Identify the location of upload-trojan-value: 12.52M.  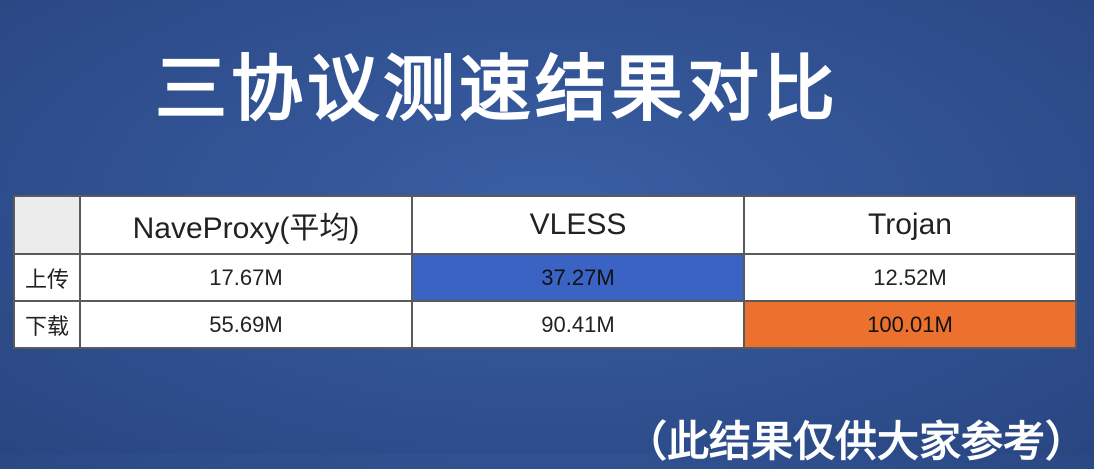
(910, 277).